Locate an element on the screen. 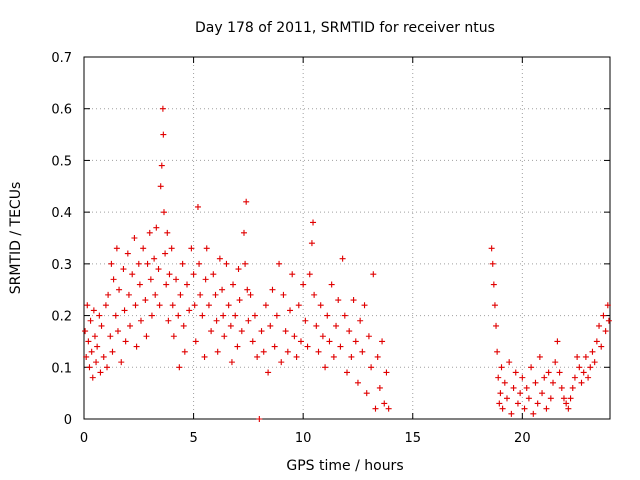  x-tick-label: 5 is located at coordinates (193, 438).